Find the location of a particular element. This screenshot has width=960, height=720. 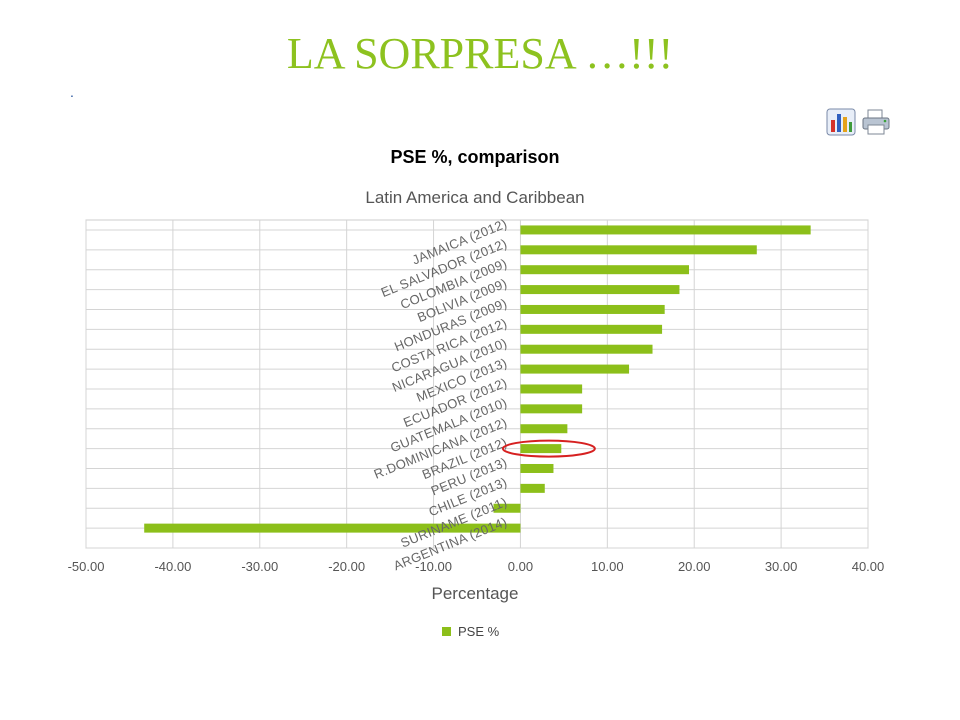

bar-chart-icon is located at coordinates (841, 122).